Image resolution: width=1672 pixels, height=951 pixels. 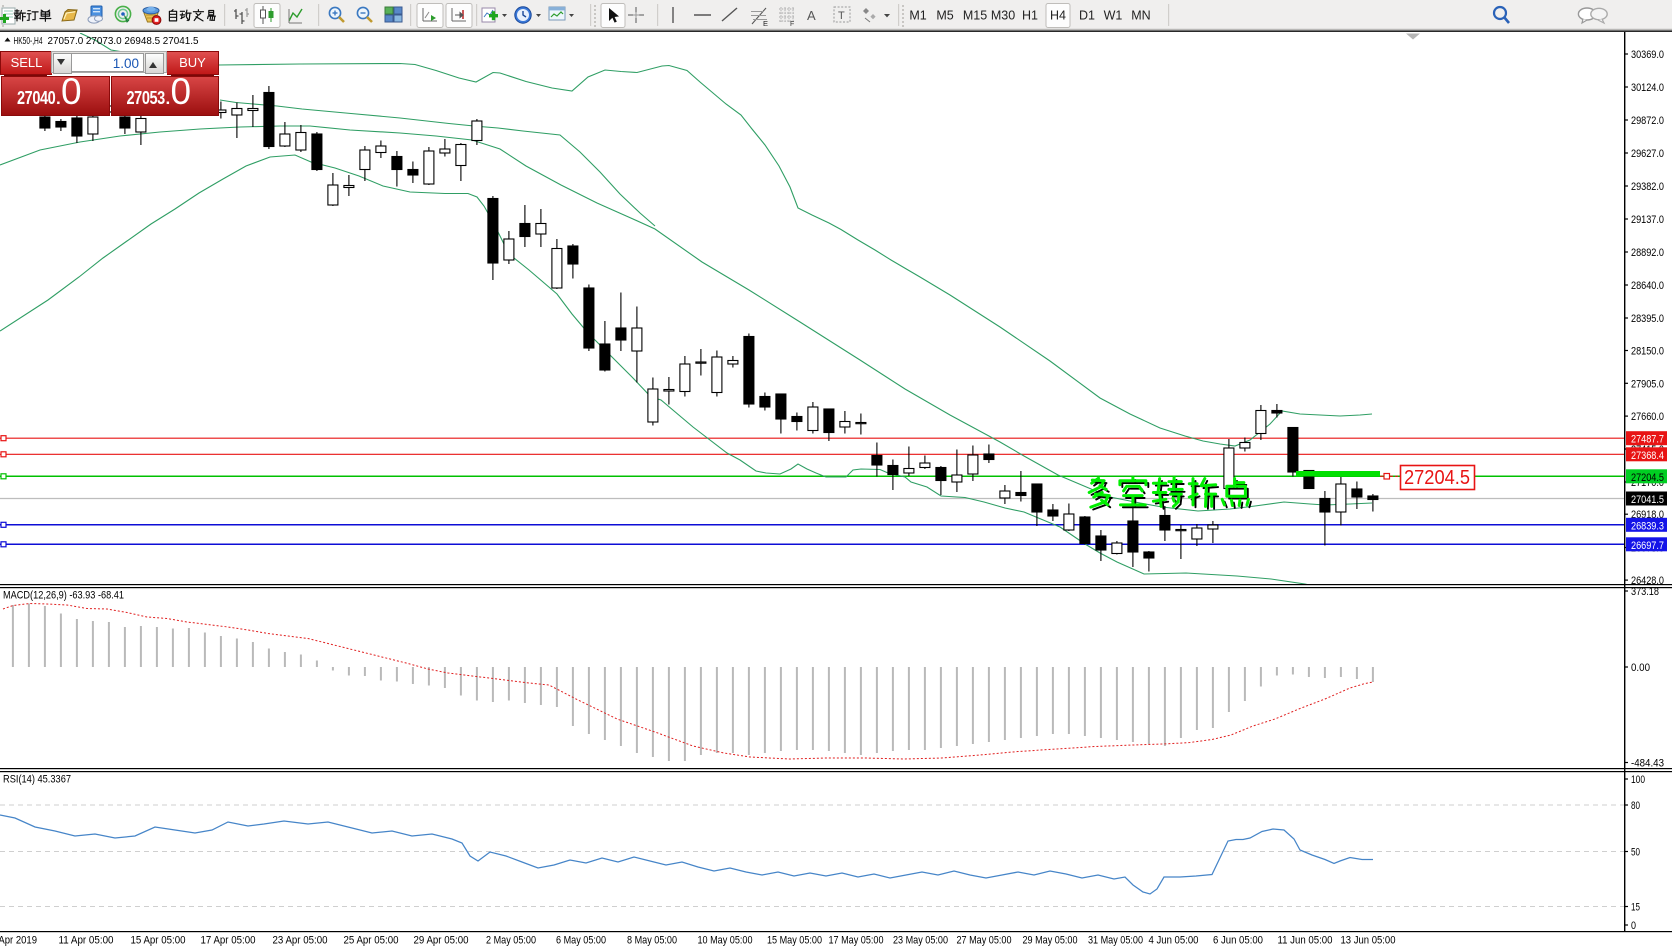 I want to click on svg-text: 50, so click(x=1635, y=853).